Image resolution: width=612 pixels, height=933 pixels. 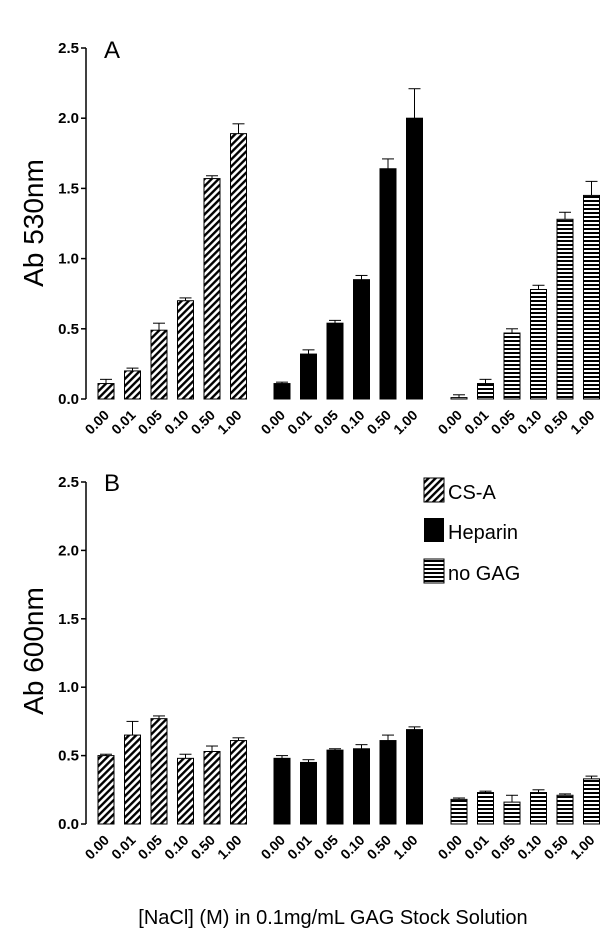 I want to click on panel-b-letter: B, so click(x=112, y=483).